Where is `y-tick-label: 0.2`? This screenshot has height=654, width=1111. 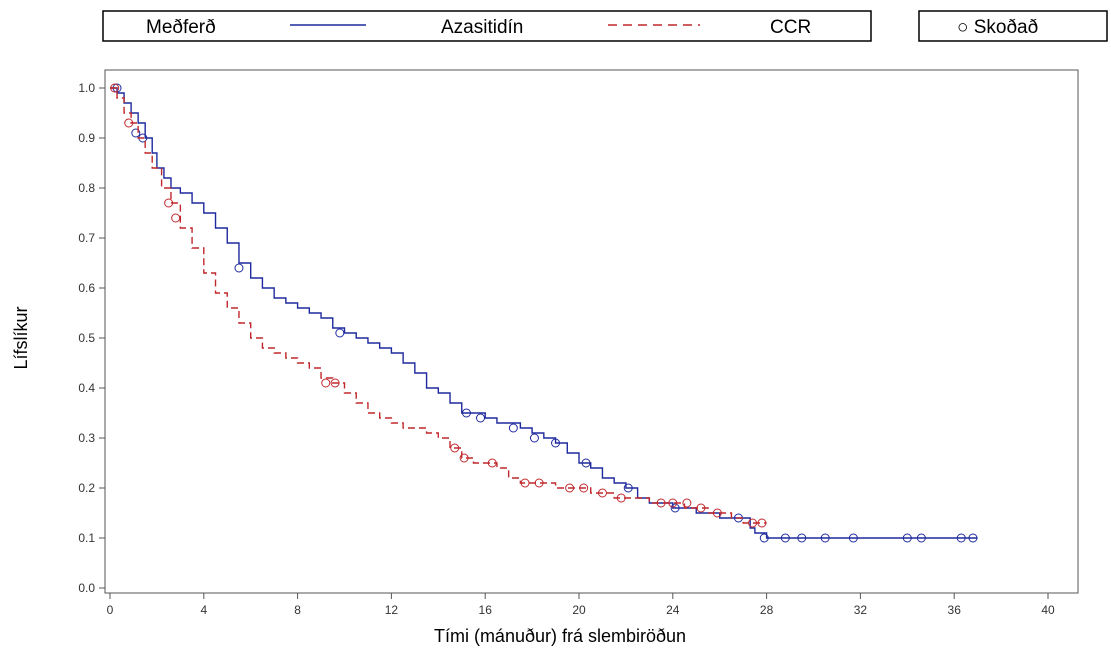 y-tick-label: 0.2 is located at coordinates (86, 488).